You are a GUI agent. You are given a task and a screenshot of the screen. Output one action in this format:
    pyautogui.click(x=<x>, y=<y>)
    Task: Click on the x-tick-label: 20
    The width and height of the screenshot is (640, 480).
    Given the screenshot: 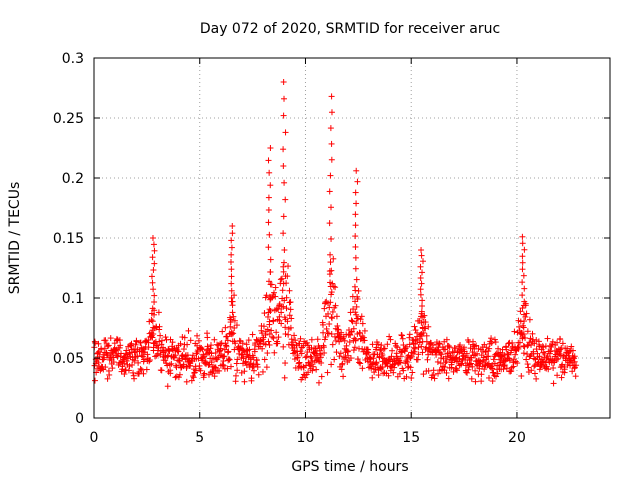 What is the action you would take?
    pyautogui.click(x=517, y=438)
    